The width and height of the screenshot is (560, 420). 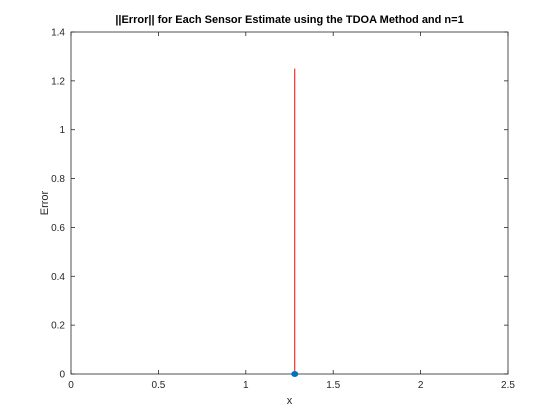 What do you see at coordinates (58, 81) in the screenshot?
I see `y-tick-label: 1.2` at bounding box center [58, 81].